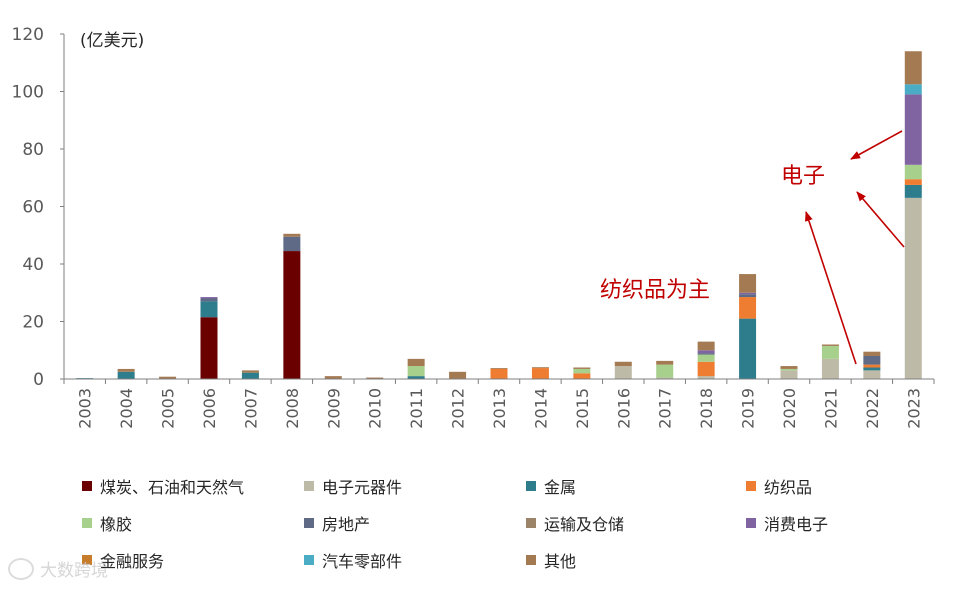 This screenshot has height=589, width=957. Describe the element at coordinates (789, 408) in the screenshot. I see `x-tick-label: 2020` at that location.